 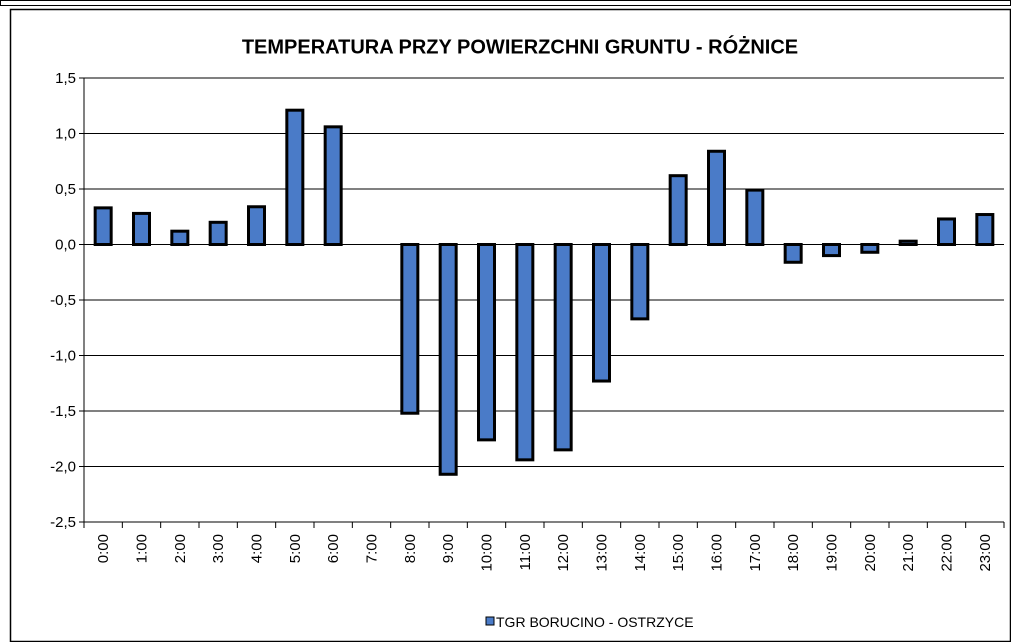 What do you see at coordinates (487, 553) in the screenshot?
I see `x-tick-label: 10:00` at bounding box center [487, 553].